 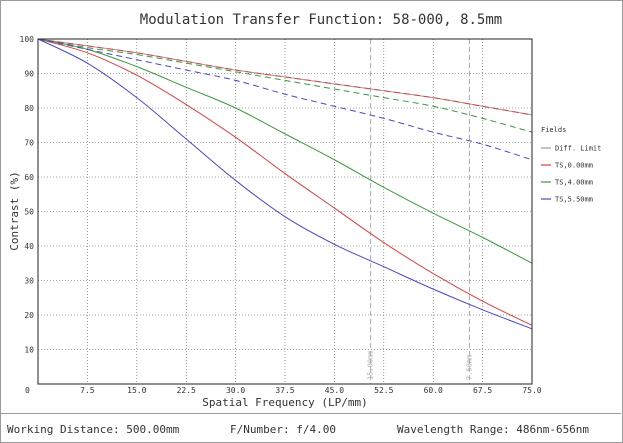 What do you see at coordinates (420, 211) in the screenshot?
I see `field-markers: 15.00mm 7.50mm` at bounding box center [420, 211].